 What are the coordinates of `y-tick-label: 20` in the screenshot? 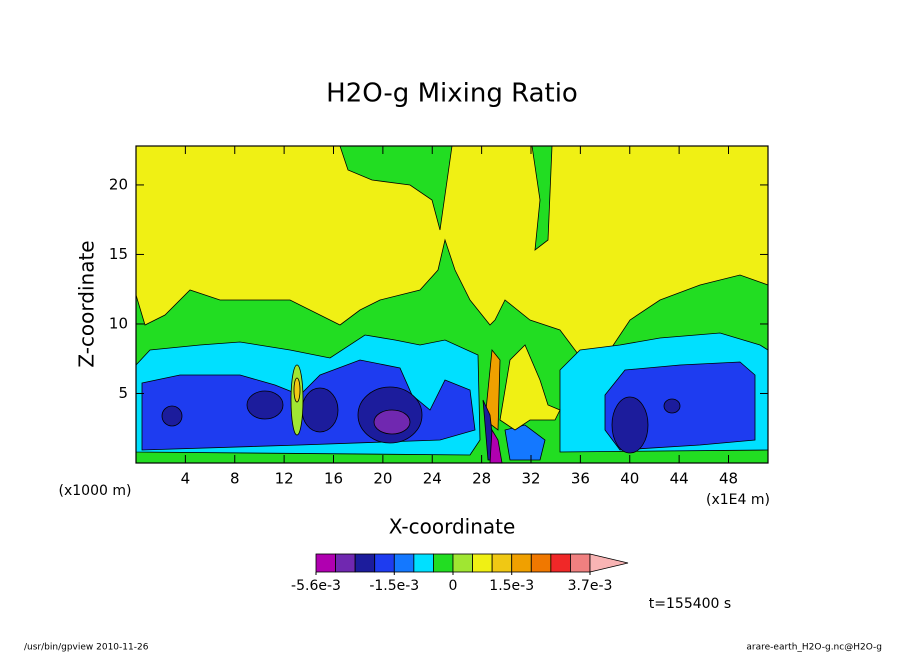 It's located at (118, 184).